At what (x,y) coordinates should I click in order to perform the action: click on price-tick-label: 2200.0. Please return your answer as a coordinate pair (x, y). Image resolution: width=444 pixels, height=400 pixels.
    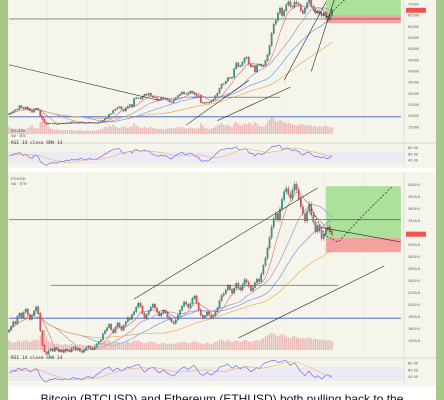
    Looking at the image, I should click on (414, 293).